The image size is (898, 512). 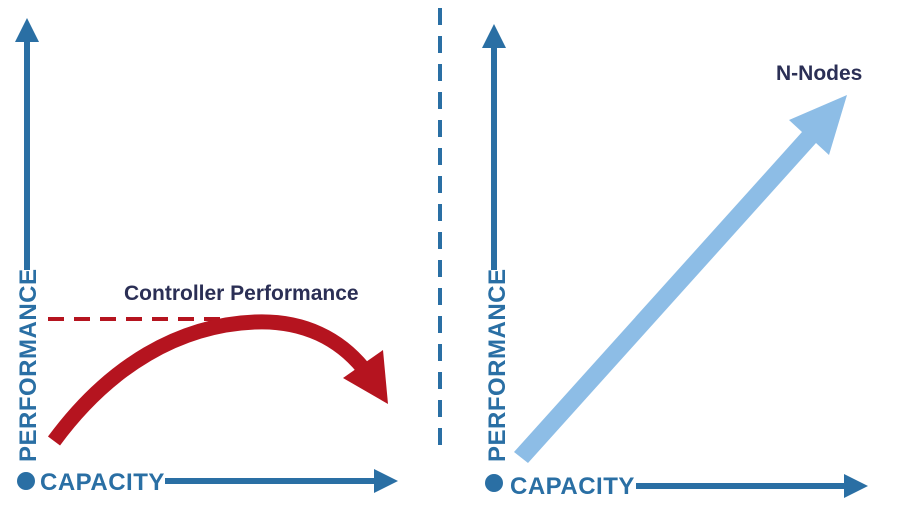 What do you see at coordinates (27, 30) in the screenshot?
I see `left-y-axis-arrowhead` at bounding box center [27, 30].